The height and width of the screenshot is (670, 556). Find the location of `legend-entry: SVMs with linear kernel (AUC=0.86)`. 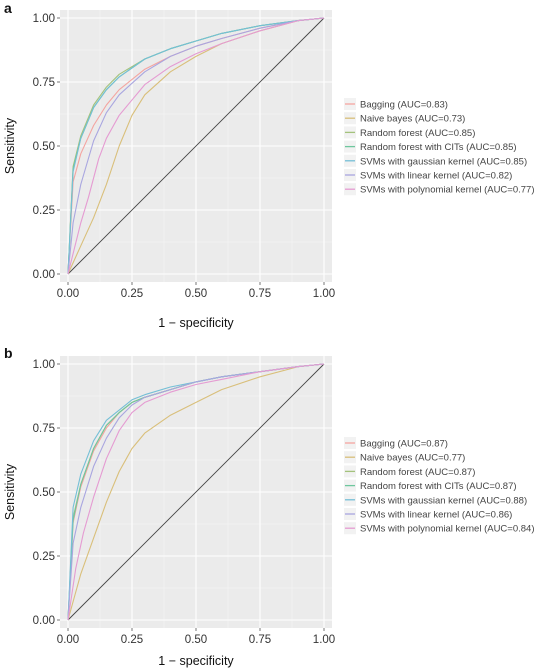

legend-entry: SVMs with linear kernel (AUC=0.86) is located at coordinates (436, 515).